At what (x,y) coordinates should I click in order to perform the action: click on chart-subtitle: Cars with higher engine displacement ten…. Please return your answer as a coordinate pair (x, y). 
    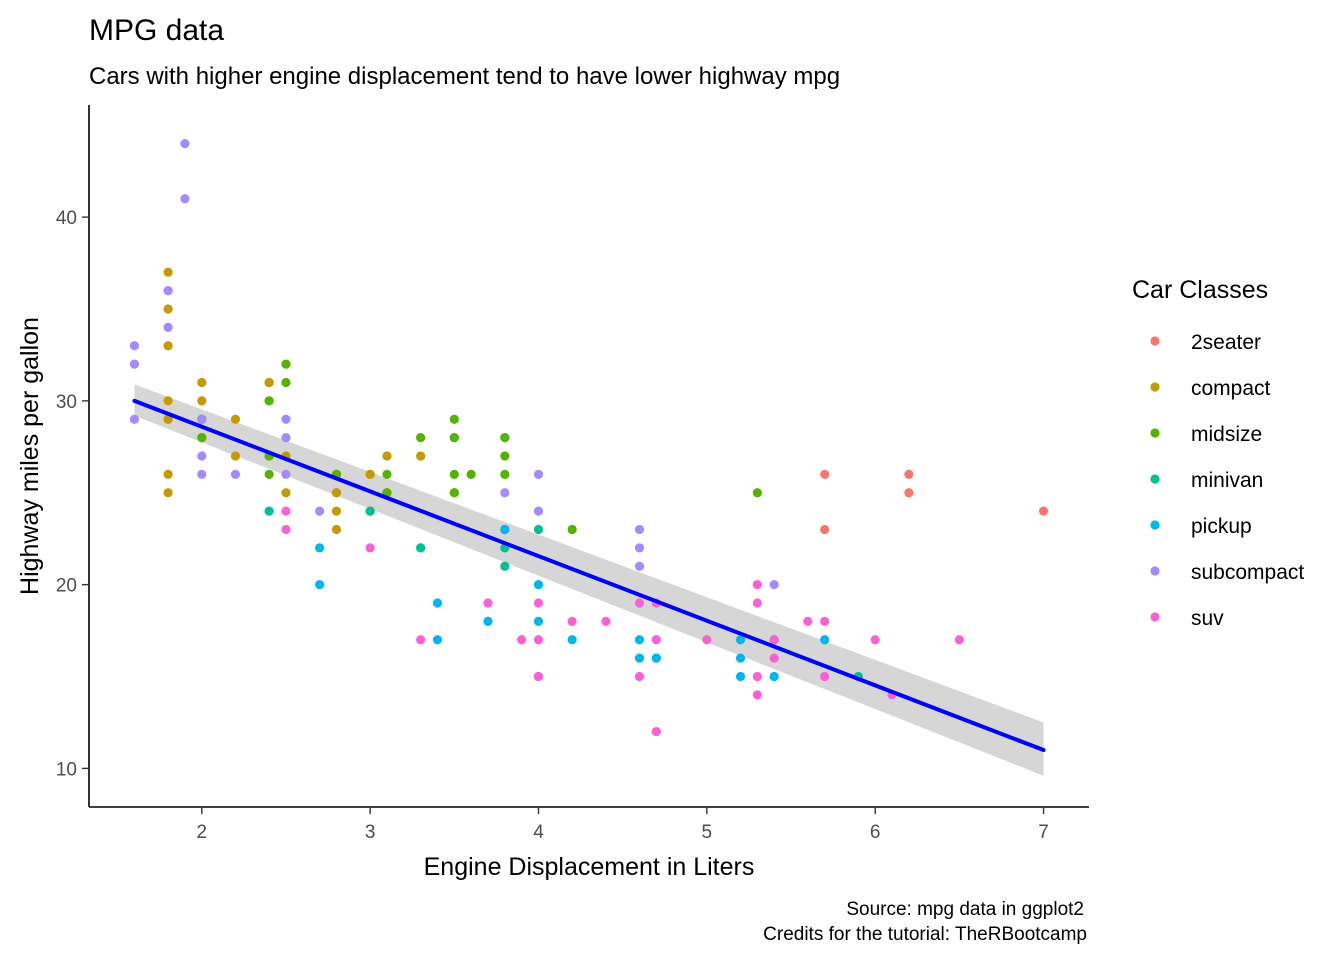
    Looking at the image, I should click on (464, 76).